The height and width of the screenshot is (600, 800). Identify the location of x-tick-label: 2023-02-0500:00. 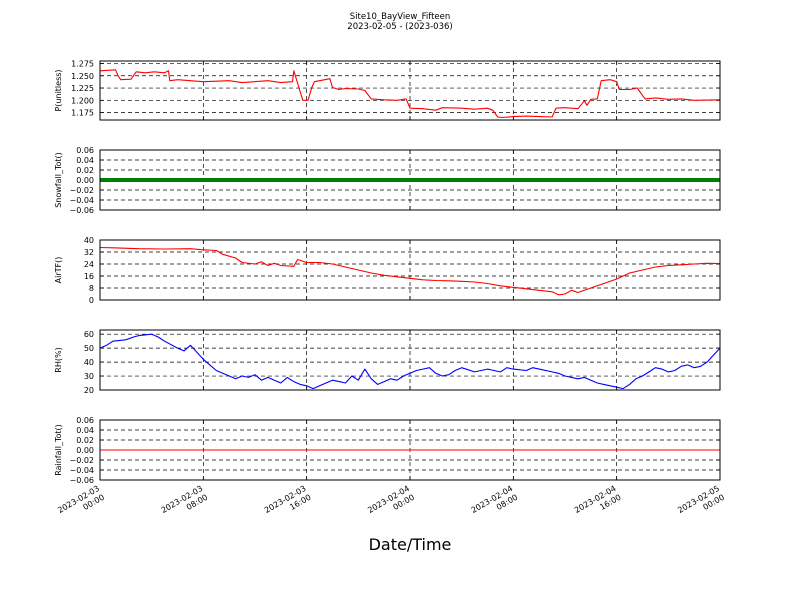
(701, 504).